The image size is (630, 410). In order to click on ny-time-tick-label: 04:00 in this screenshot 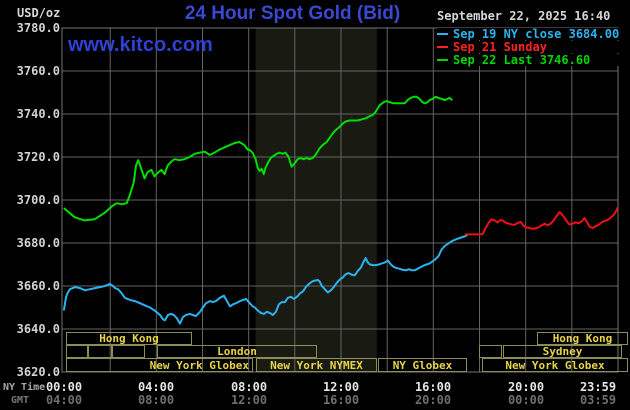, I will do `click(156, 387)`.